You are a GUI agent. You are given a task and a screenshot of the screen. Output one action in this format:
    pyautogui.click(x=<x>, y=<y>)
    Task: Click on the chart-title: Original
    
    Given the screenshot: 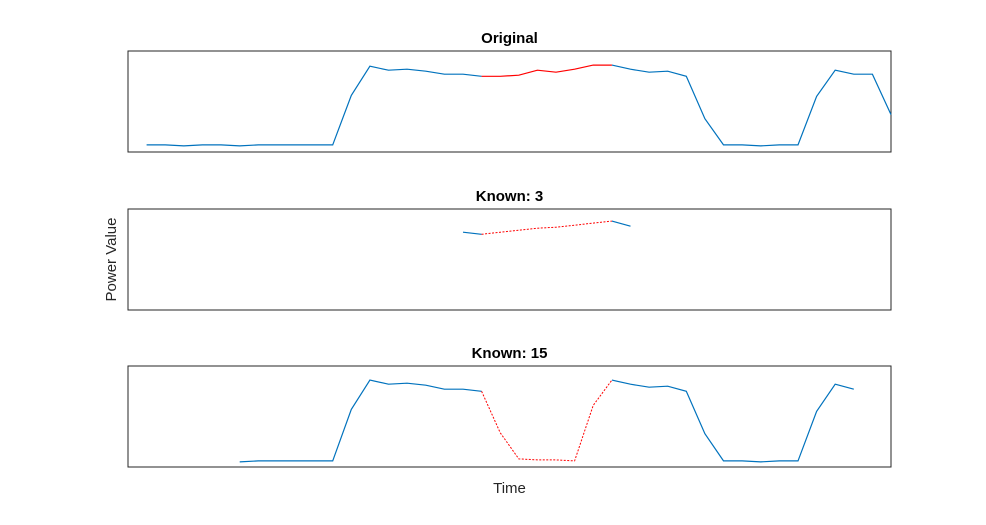 What is the action you would take?
    pyautogui.click(x=509, y=38)
    